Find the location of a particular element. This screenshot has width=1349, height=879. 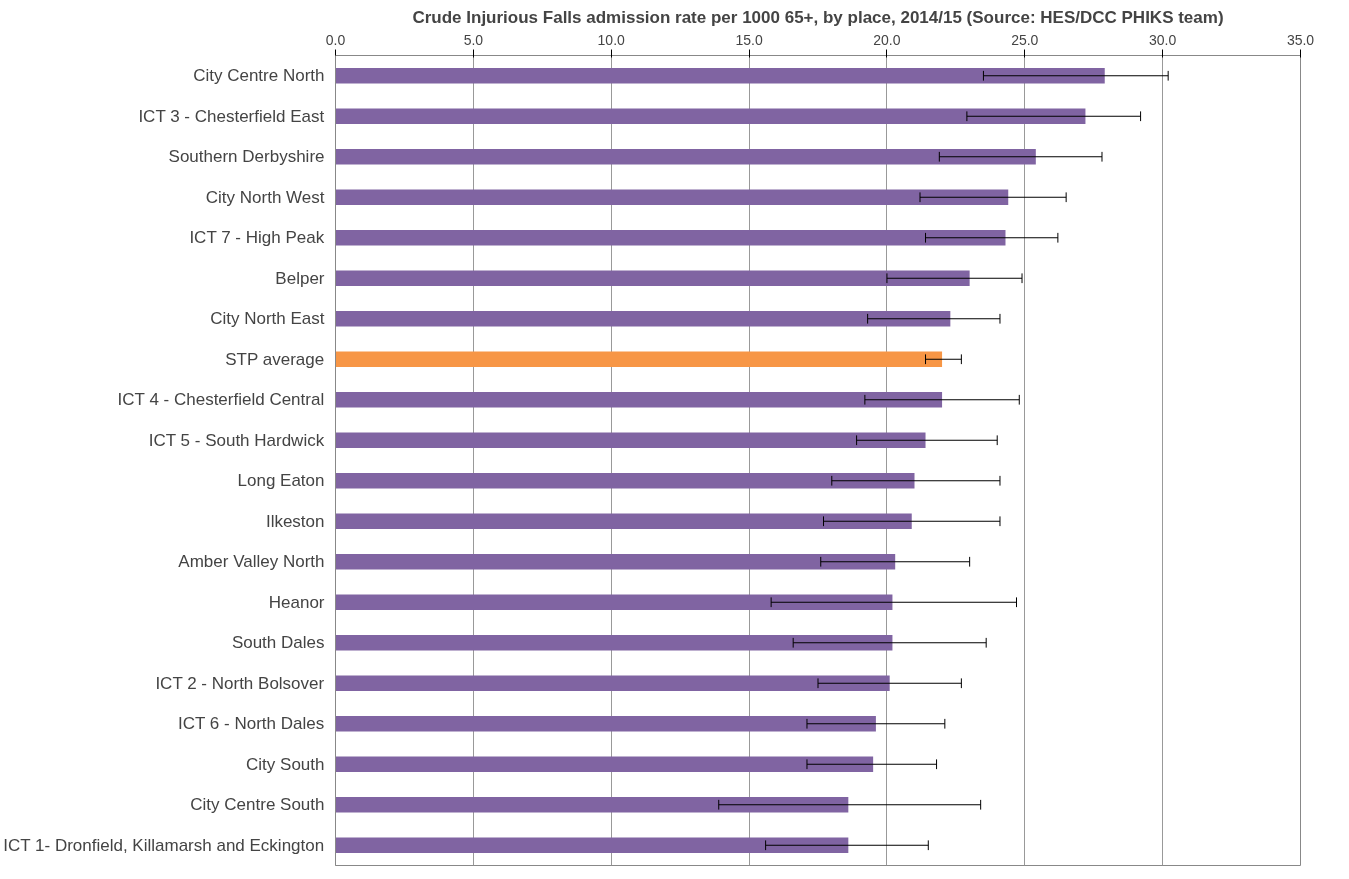

y-tick-label: South Dales is located at coordinates (278, 643).